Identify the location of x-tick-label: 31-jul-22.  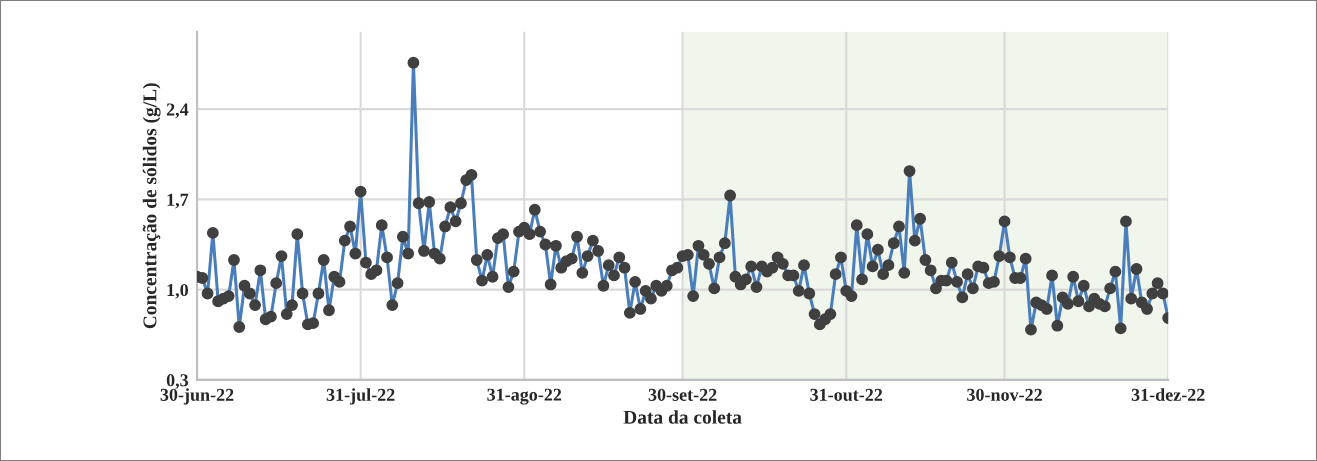
(360, 396).